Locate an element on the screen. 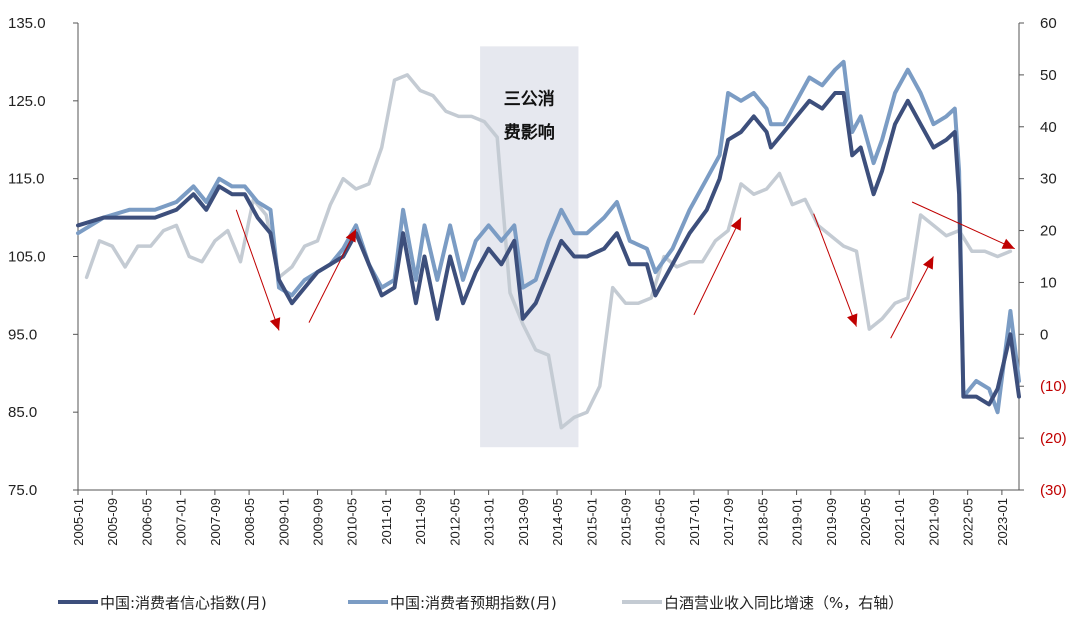  right-tick-label: 10 is located at coordinates (1048, 282).